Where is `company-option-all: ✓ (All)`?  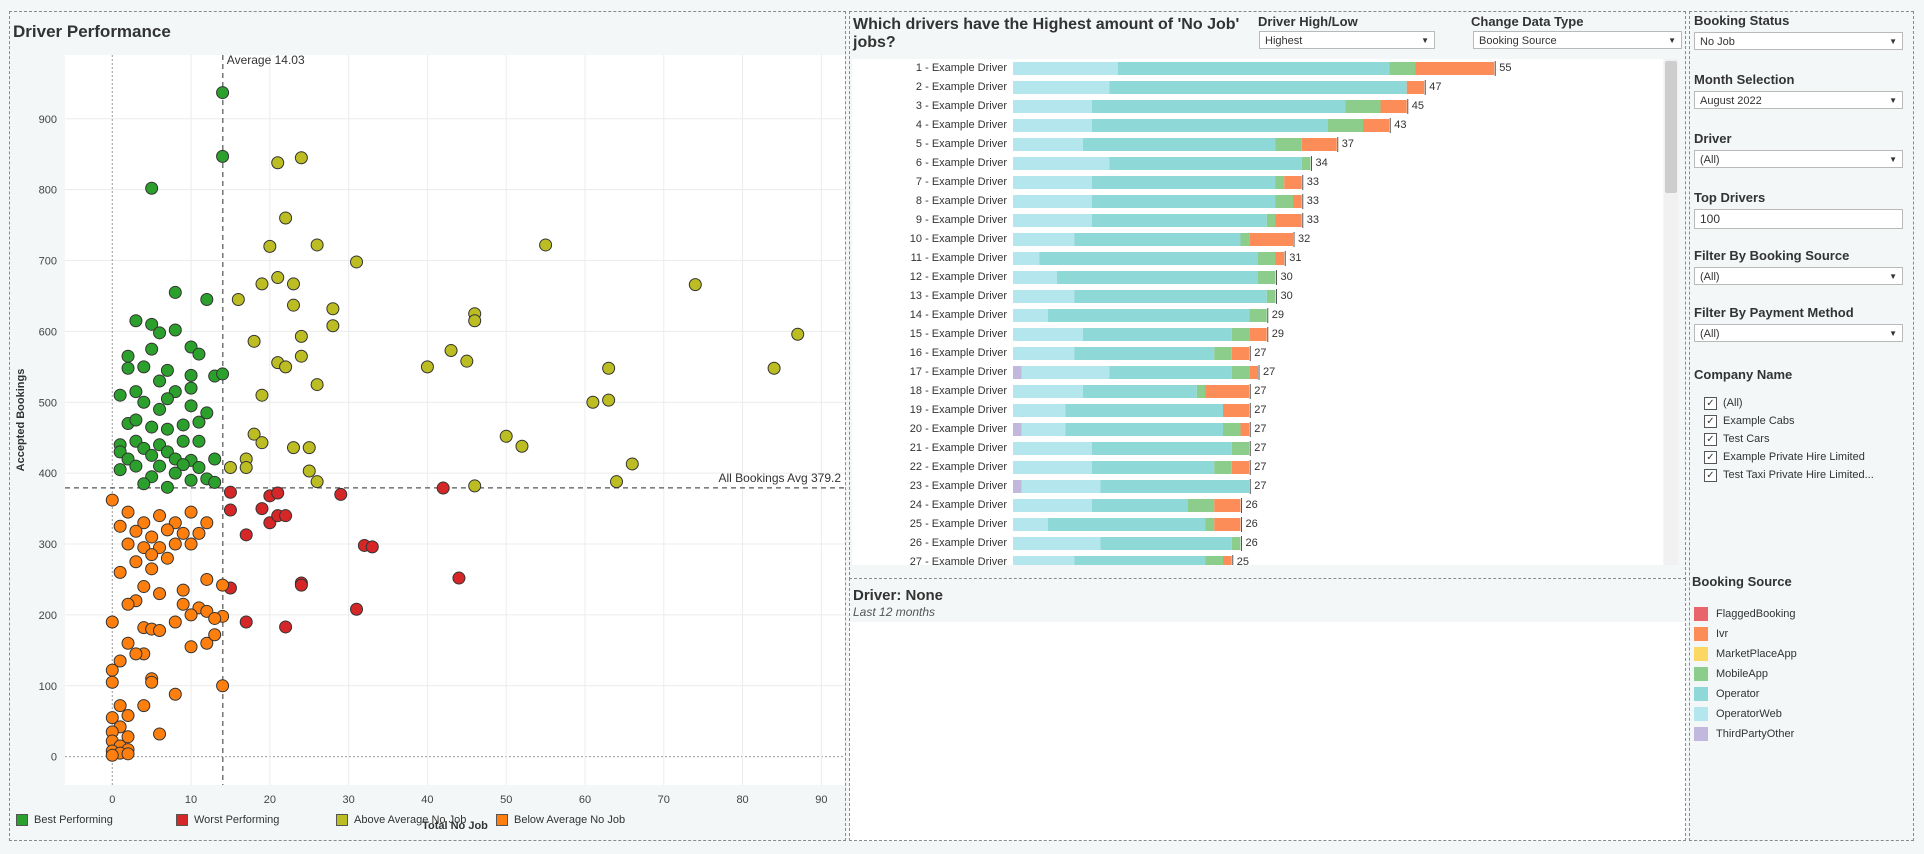
company-option-all: ✓ (All) is located at coordinates (1723, 403).